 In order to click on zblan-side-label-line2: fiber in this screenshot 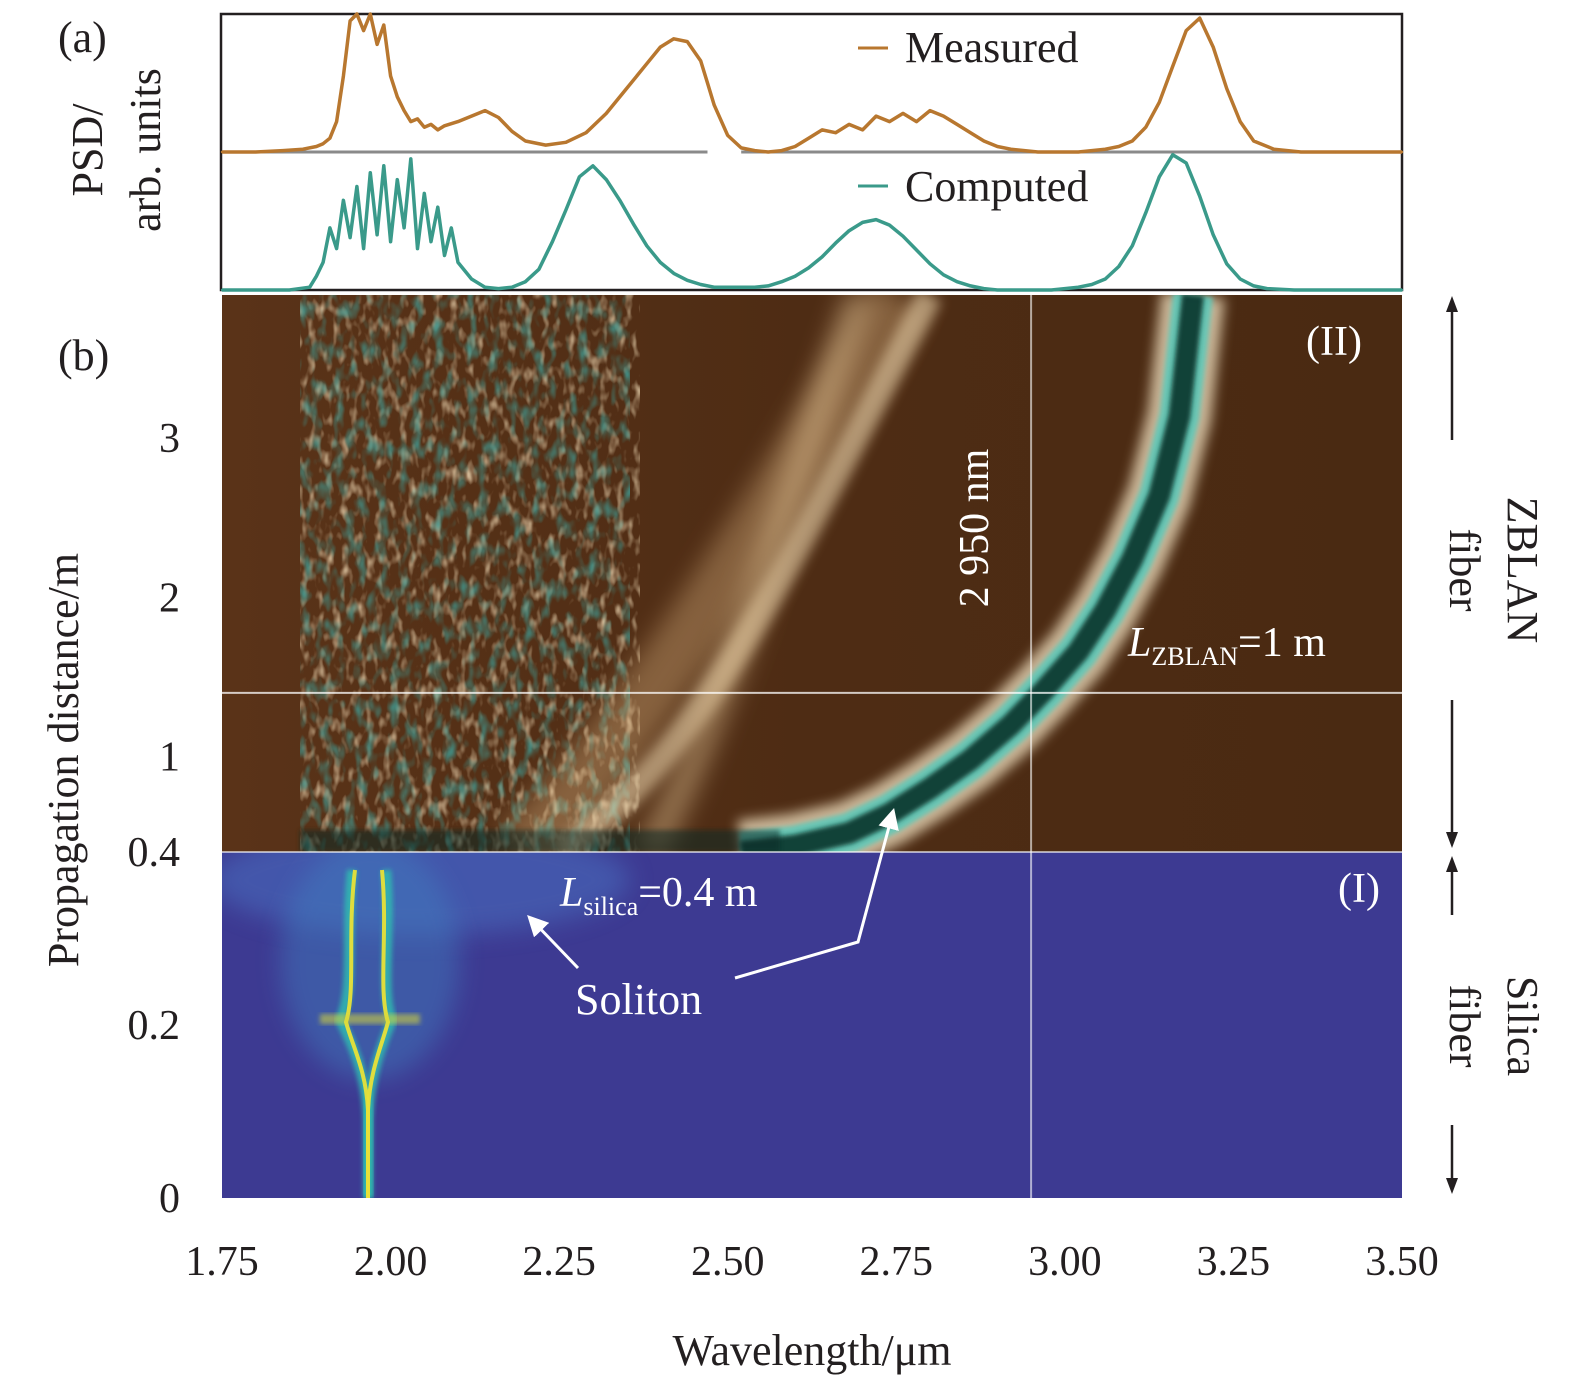, I will do `click(1464, 569)`.